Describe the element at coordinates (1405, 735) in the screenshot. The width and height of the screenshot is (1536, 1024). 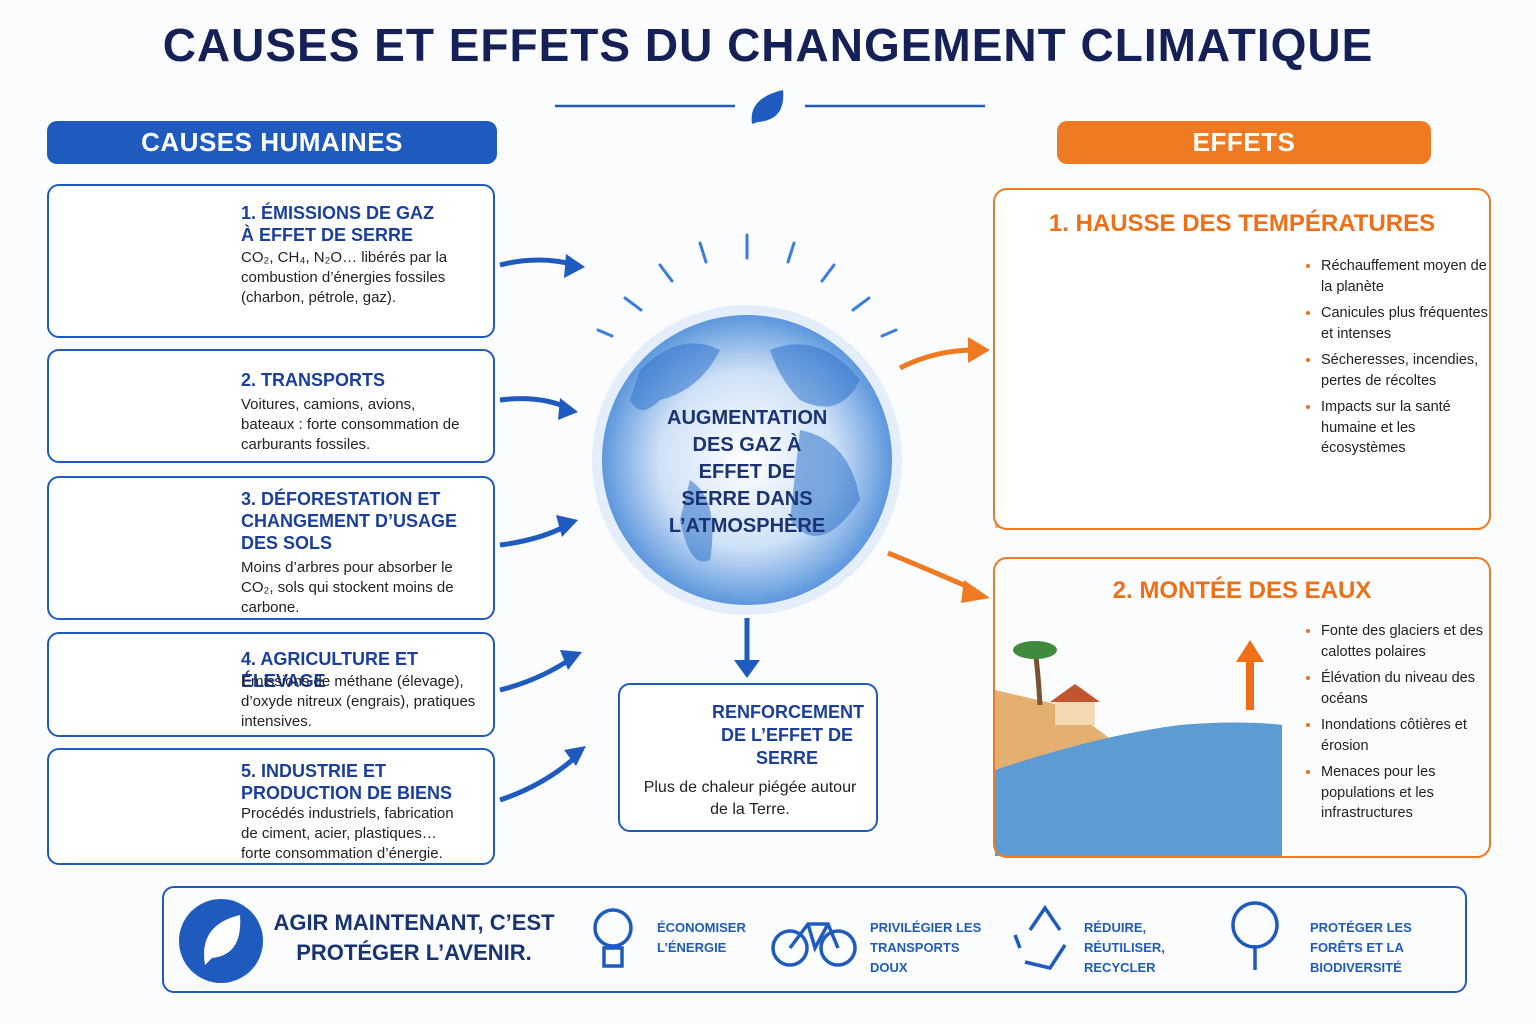
I see `bullet: Inondations côtières et érosion` at that location.